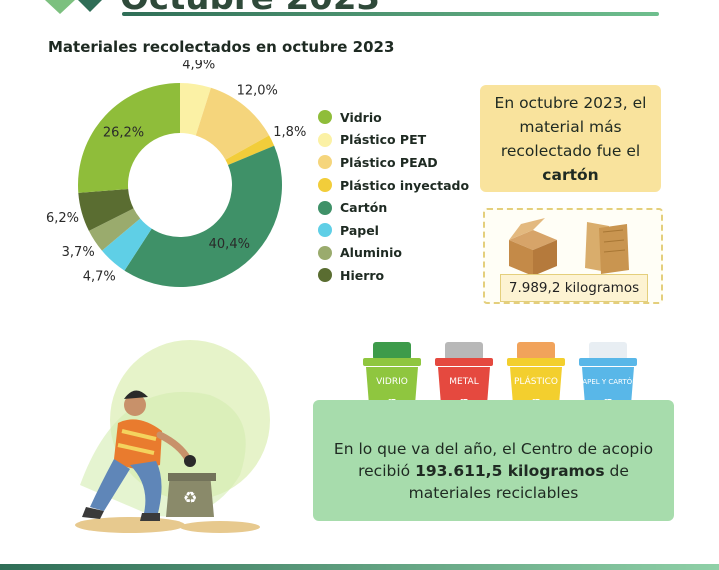  Describe the element at coordinates (289, 132) in the screenshot. I see `slice-label: 1,8%` at that location.